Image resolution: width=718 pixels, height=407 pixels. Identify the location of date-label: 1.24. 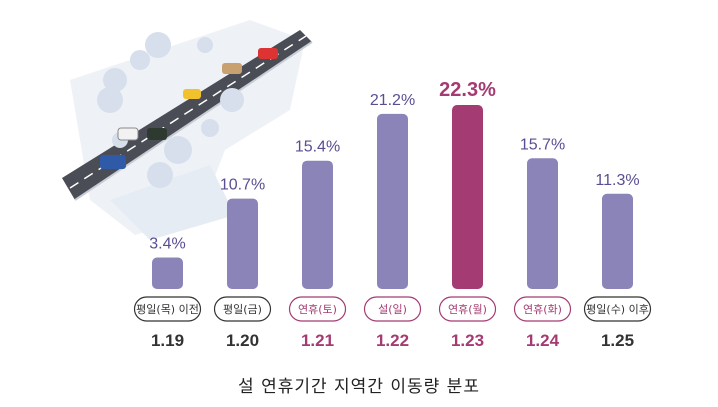
(543, 340).